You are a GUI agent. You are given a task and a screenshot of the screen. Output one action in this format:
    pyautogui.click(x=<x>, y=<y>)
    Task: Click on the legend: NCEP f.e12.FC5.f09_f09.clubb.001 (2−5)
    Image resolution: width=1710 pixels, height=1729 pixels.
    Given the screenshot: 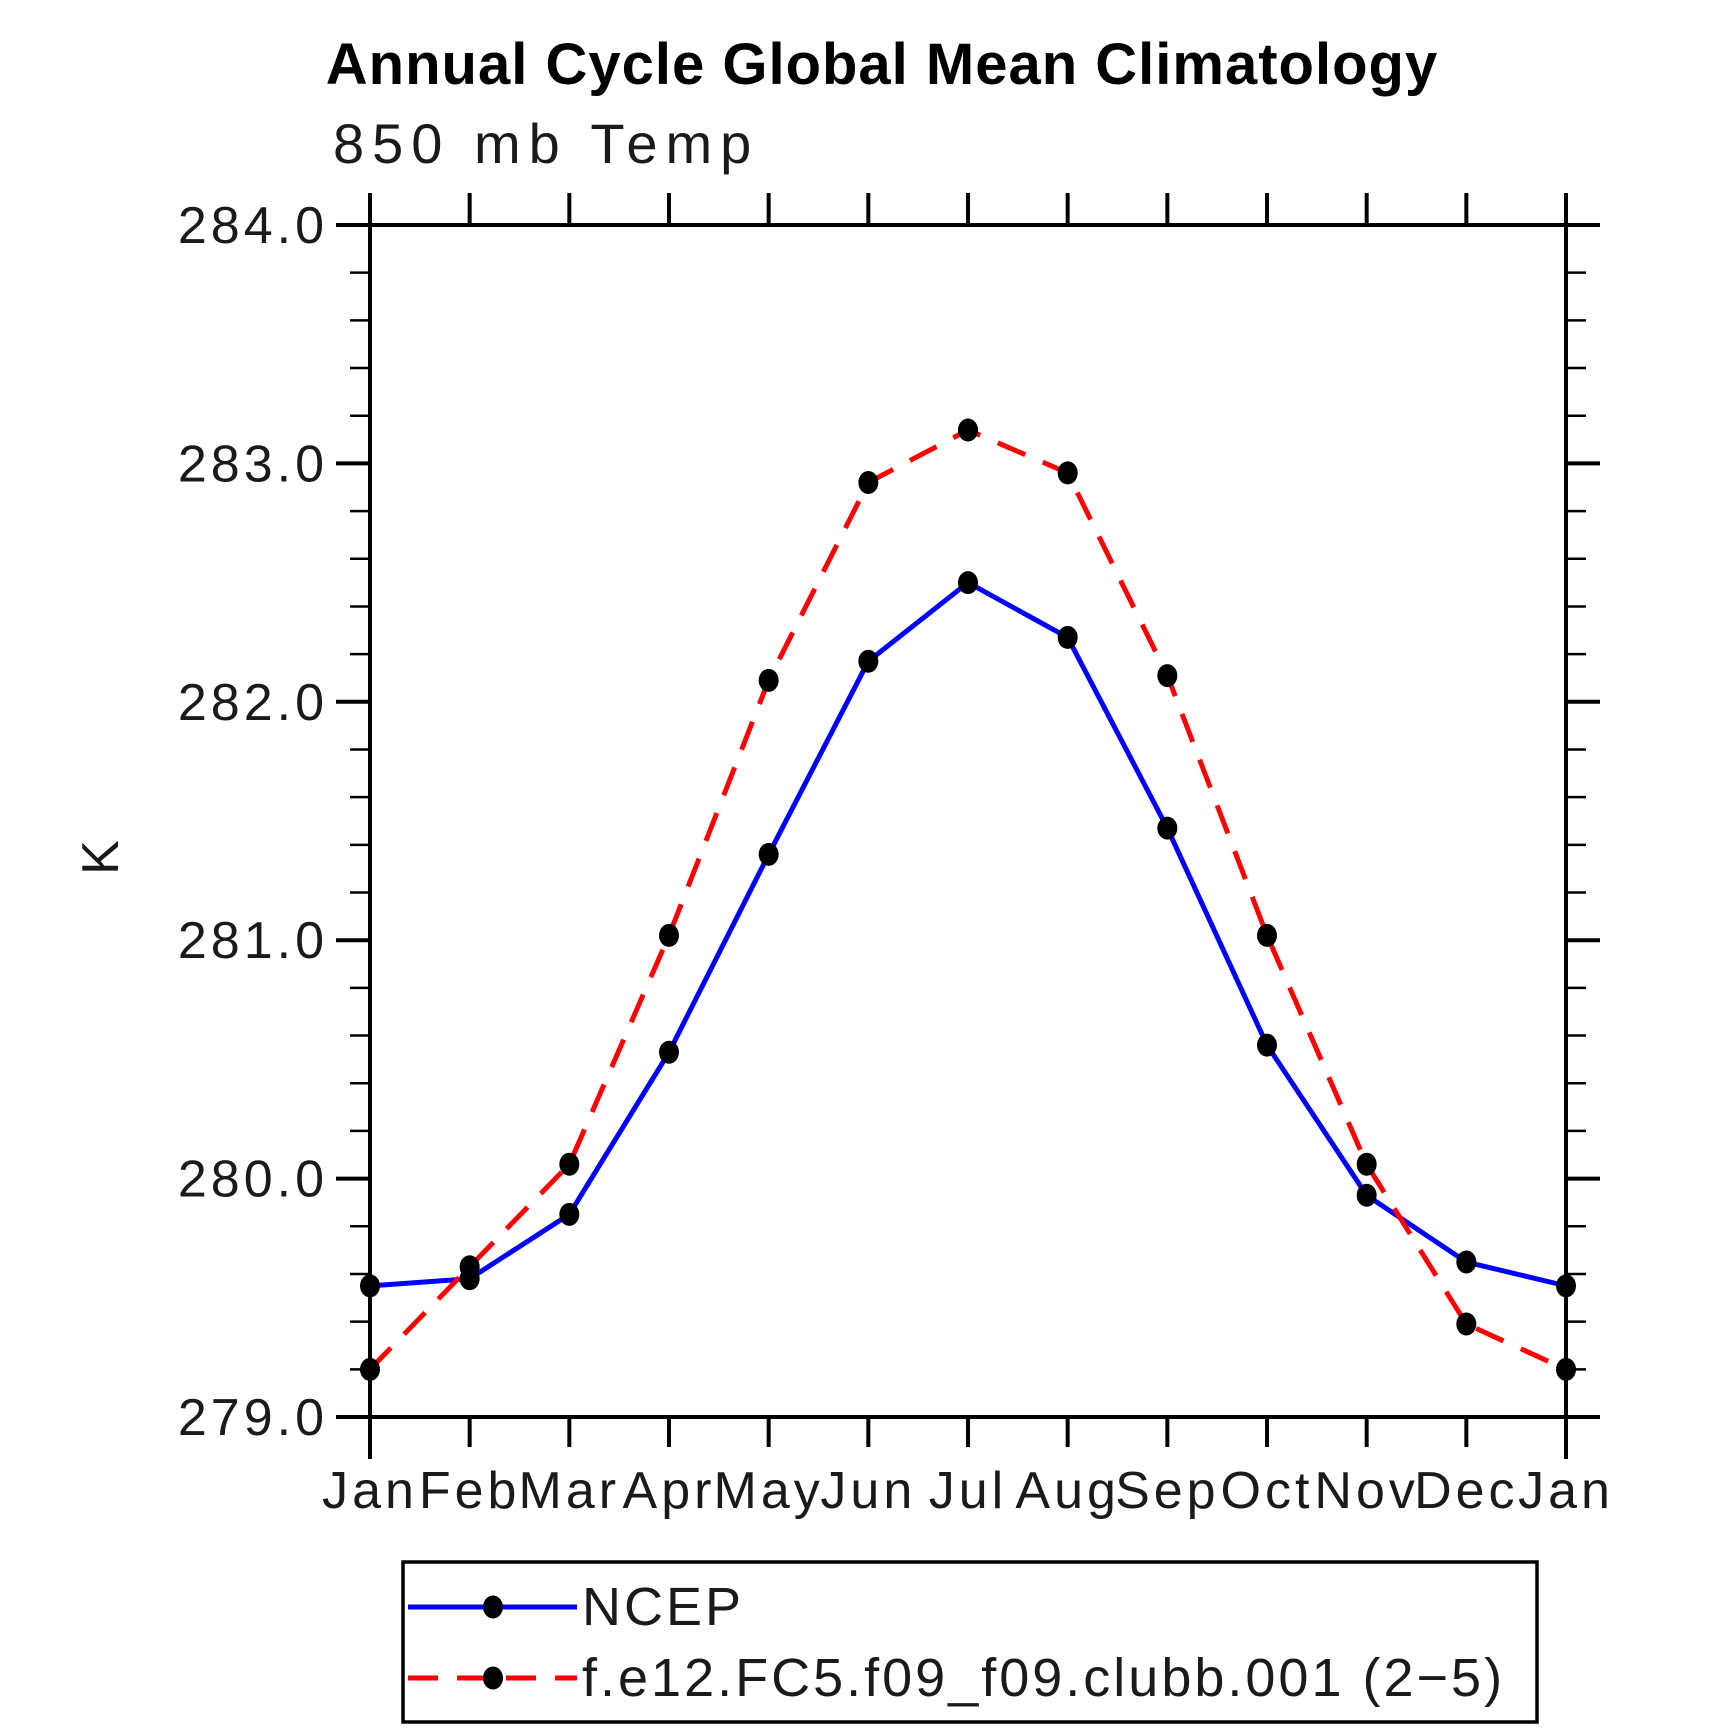 What is the action you would take?
    pyautogui.click(x=970, y=1642)
    